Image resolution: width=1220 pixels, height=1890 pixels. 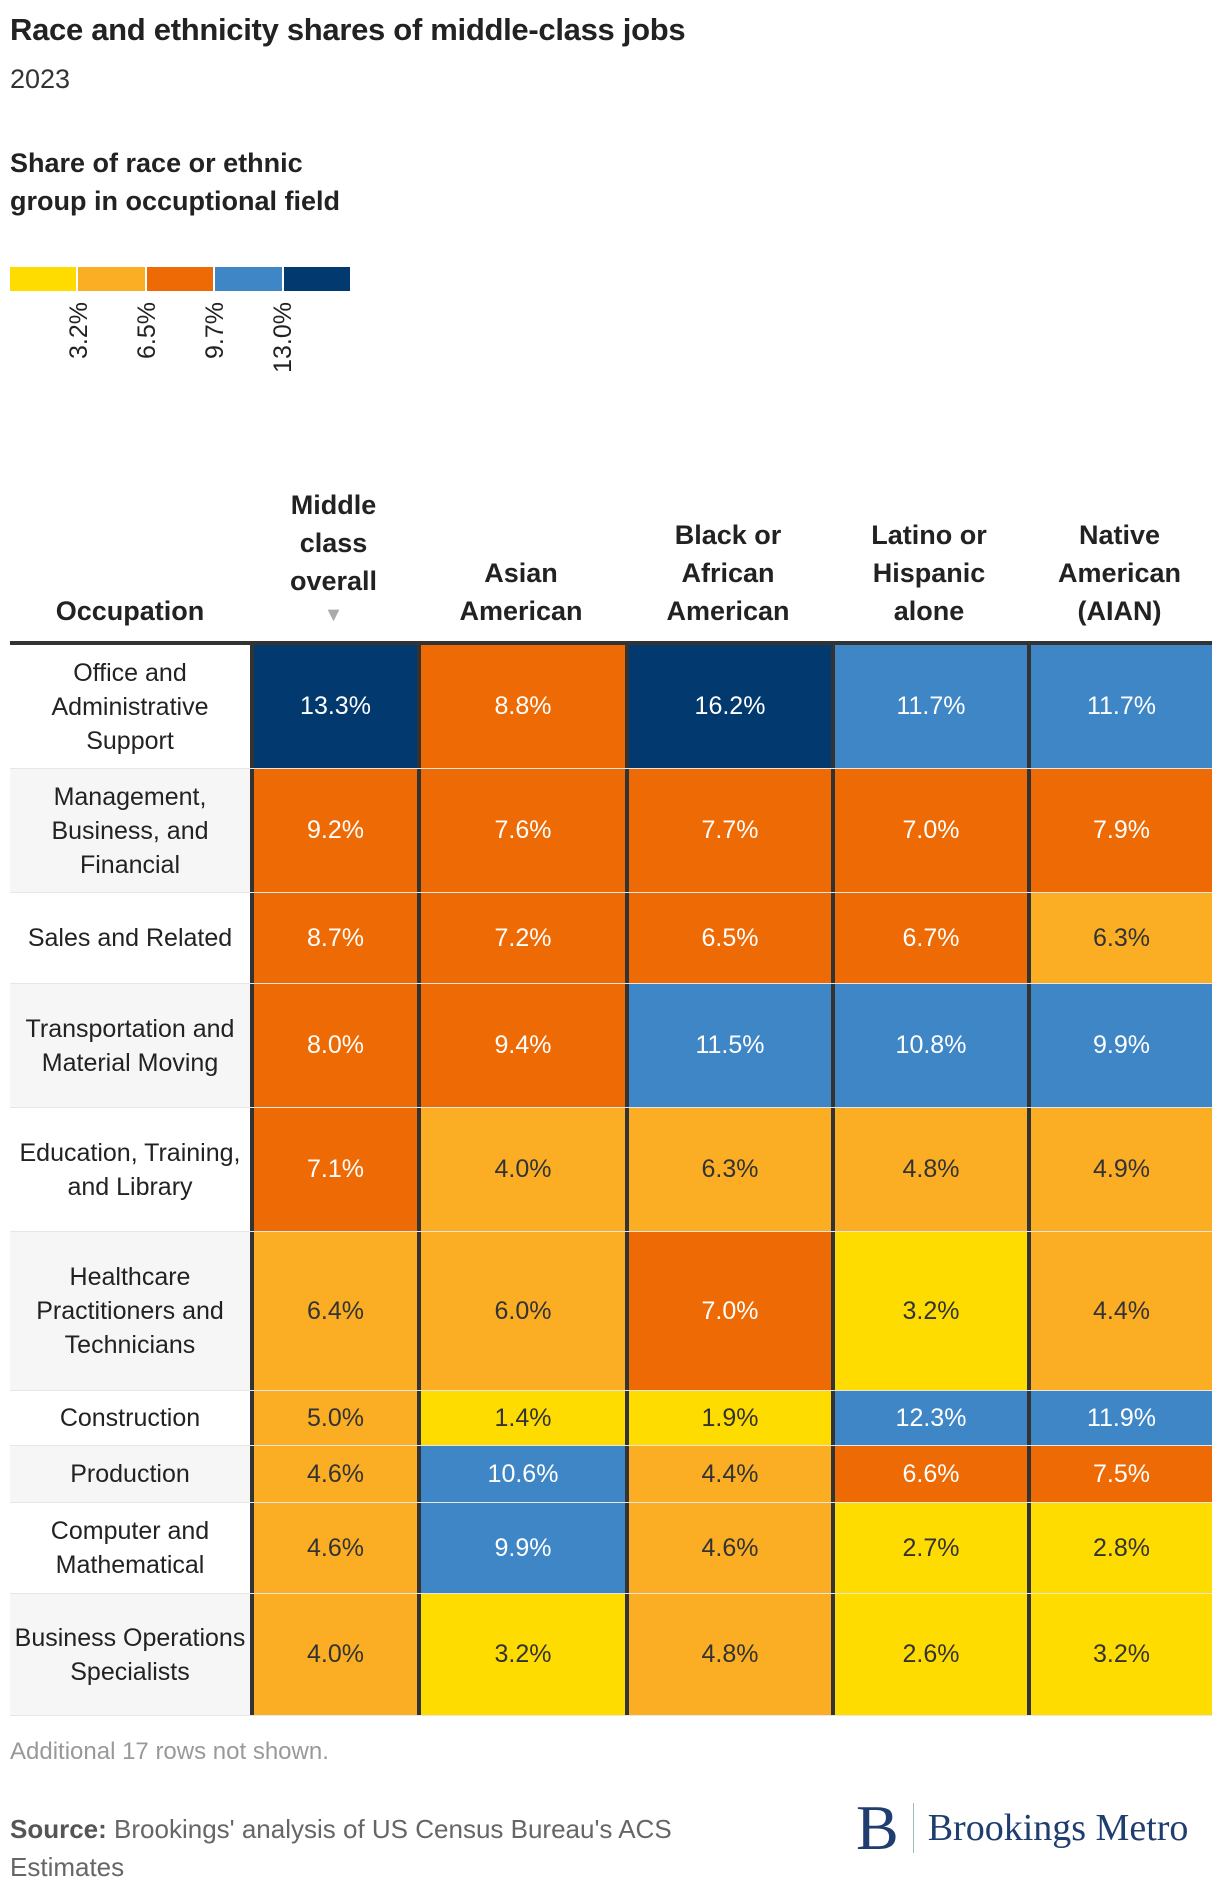 What do you see at coordinates (333, 830) in the screenshot?
I see `heatmap-cell: 9.2%` at bounding box center [333, 830].